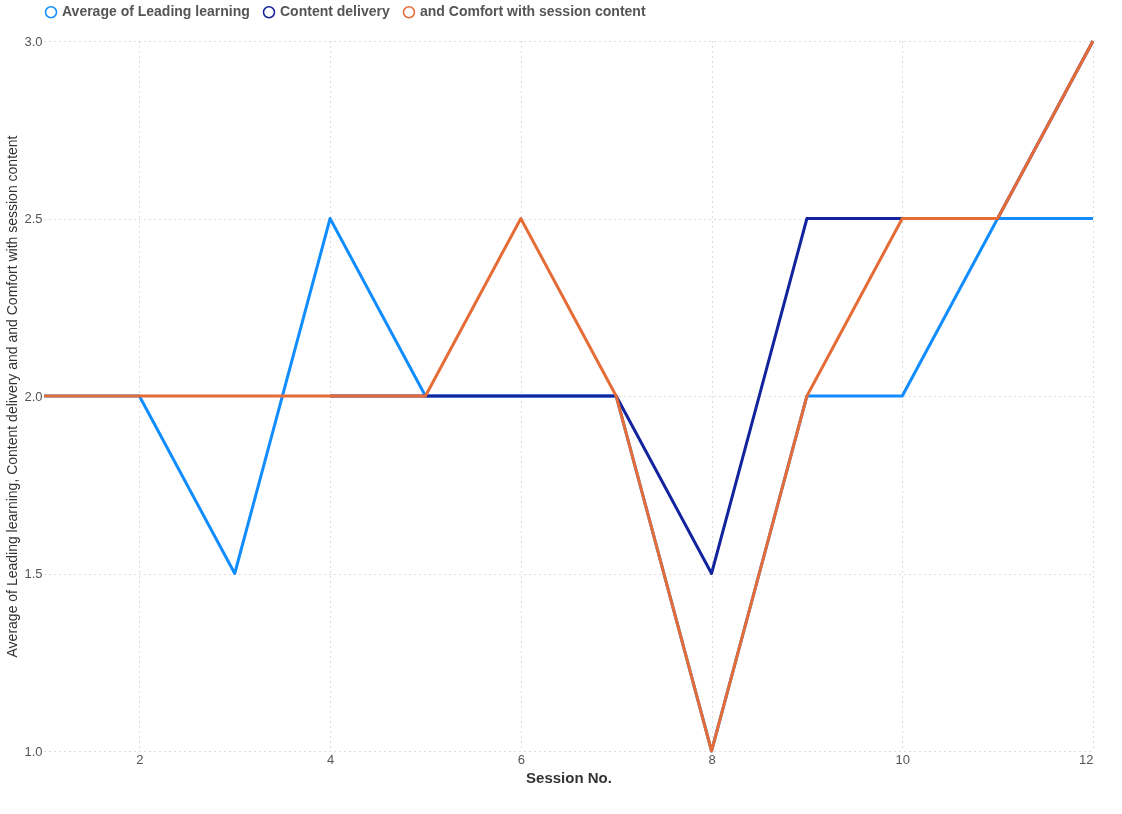 This screenshot has width=1122, height=814. I want to click on y-tick-label: 2.5, so click(33, 218).